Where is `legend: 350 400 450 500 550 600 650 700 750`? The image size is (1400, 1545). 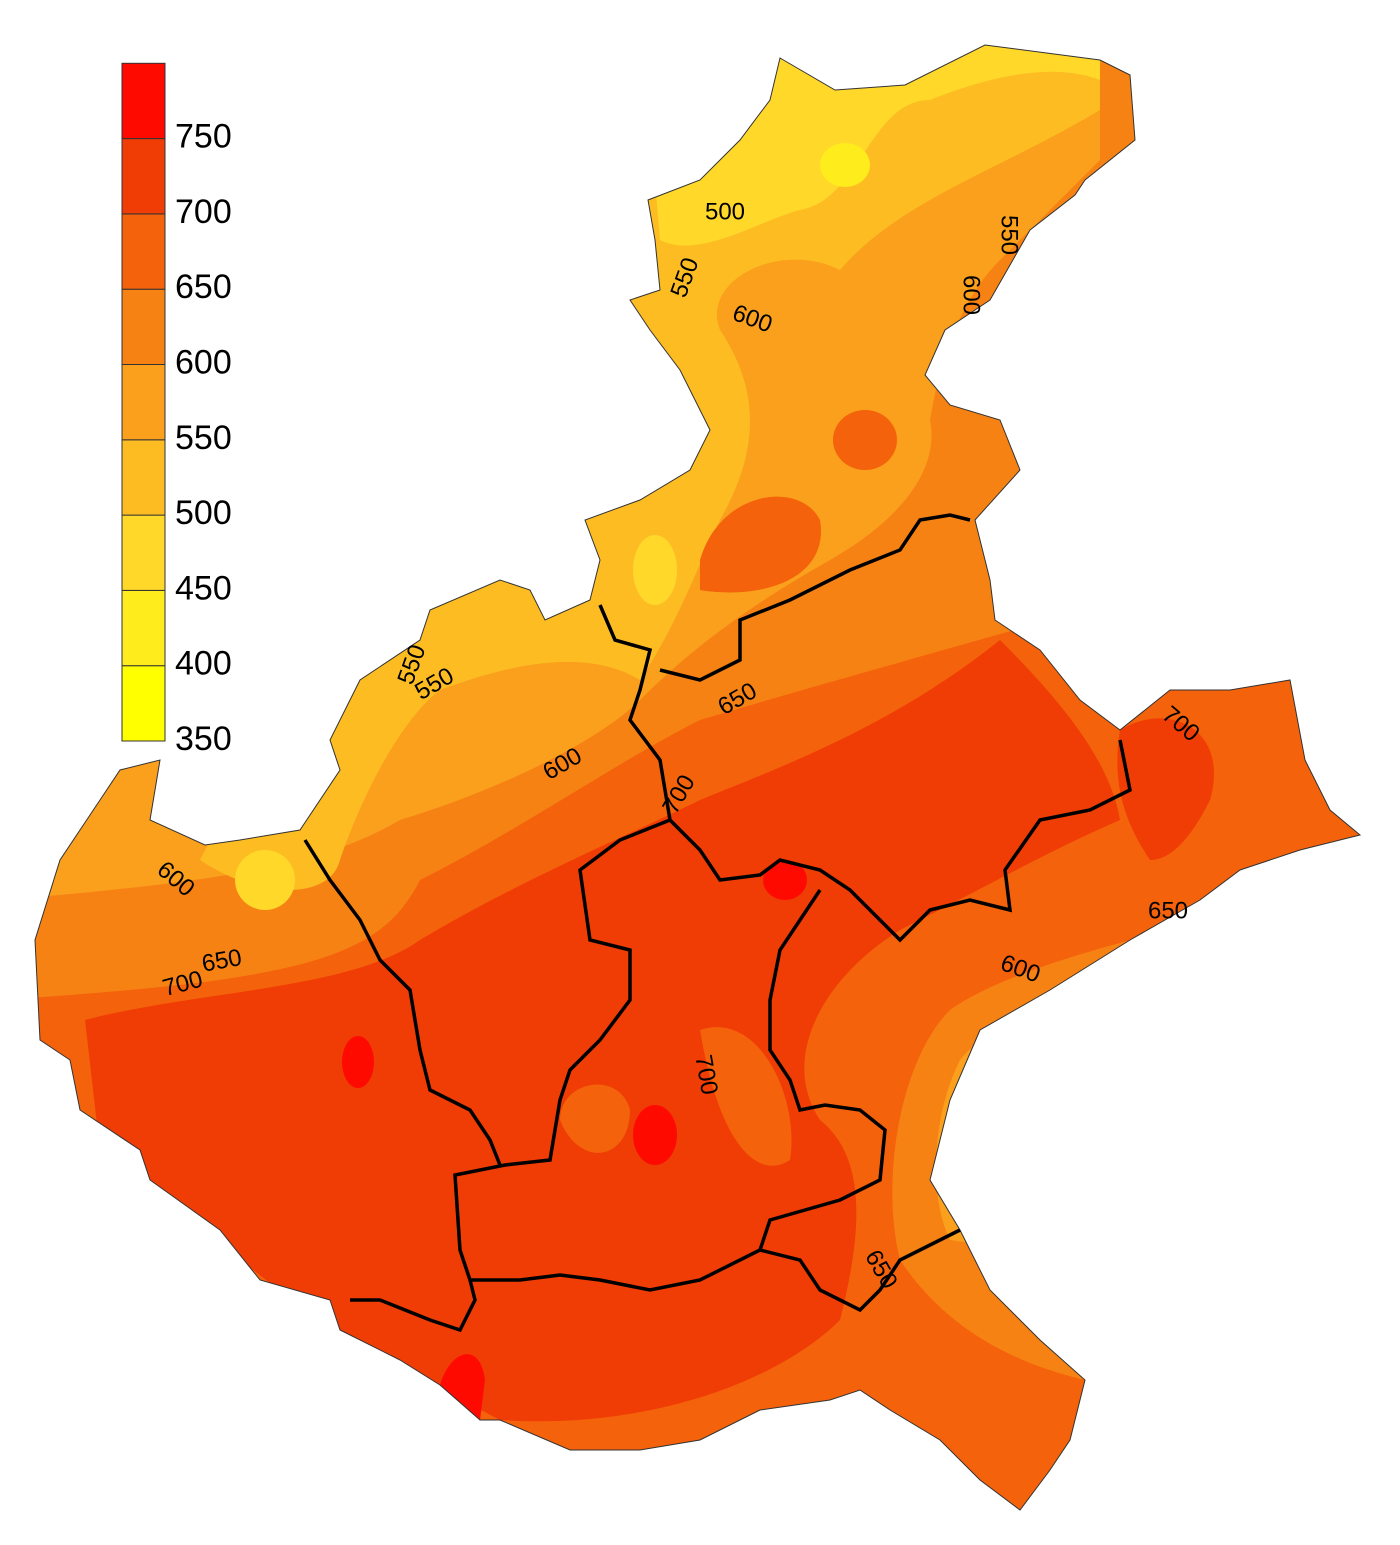
legend: 350 400 450 500 550 600 650 700 750 is located at coordinates (176, 410).